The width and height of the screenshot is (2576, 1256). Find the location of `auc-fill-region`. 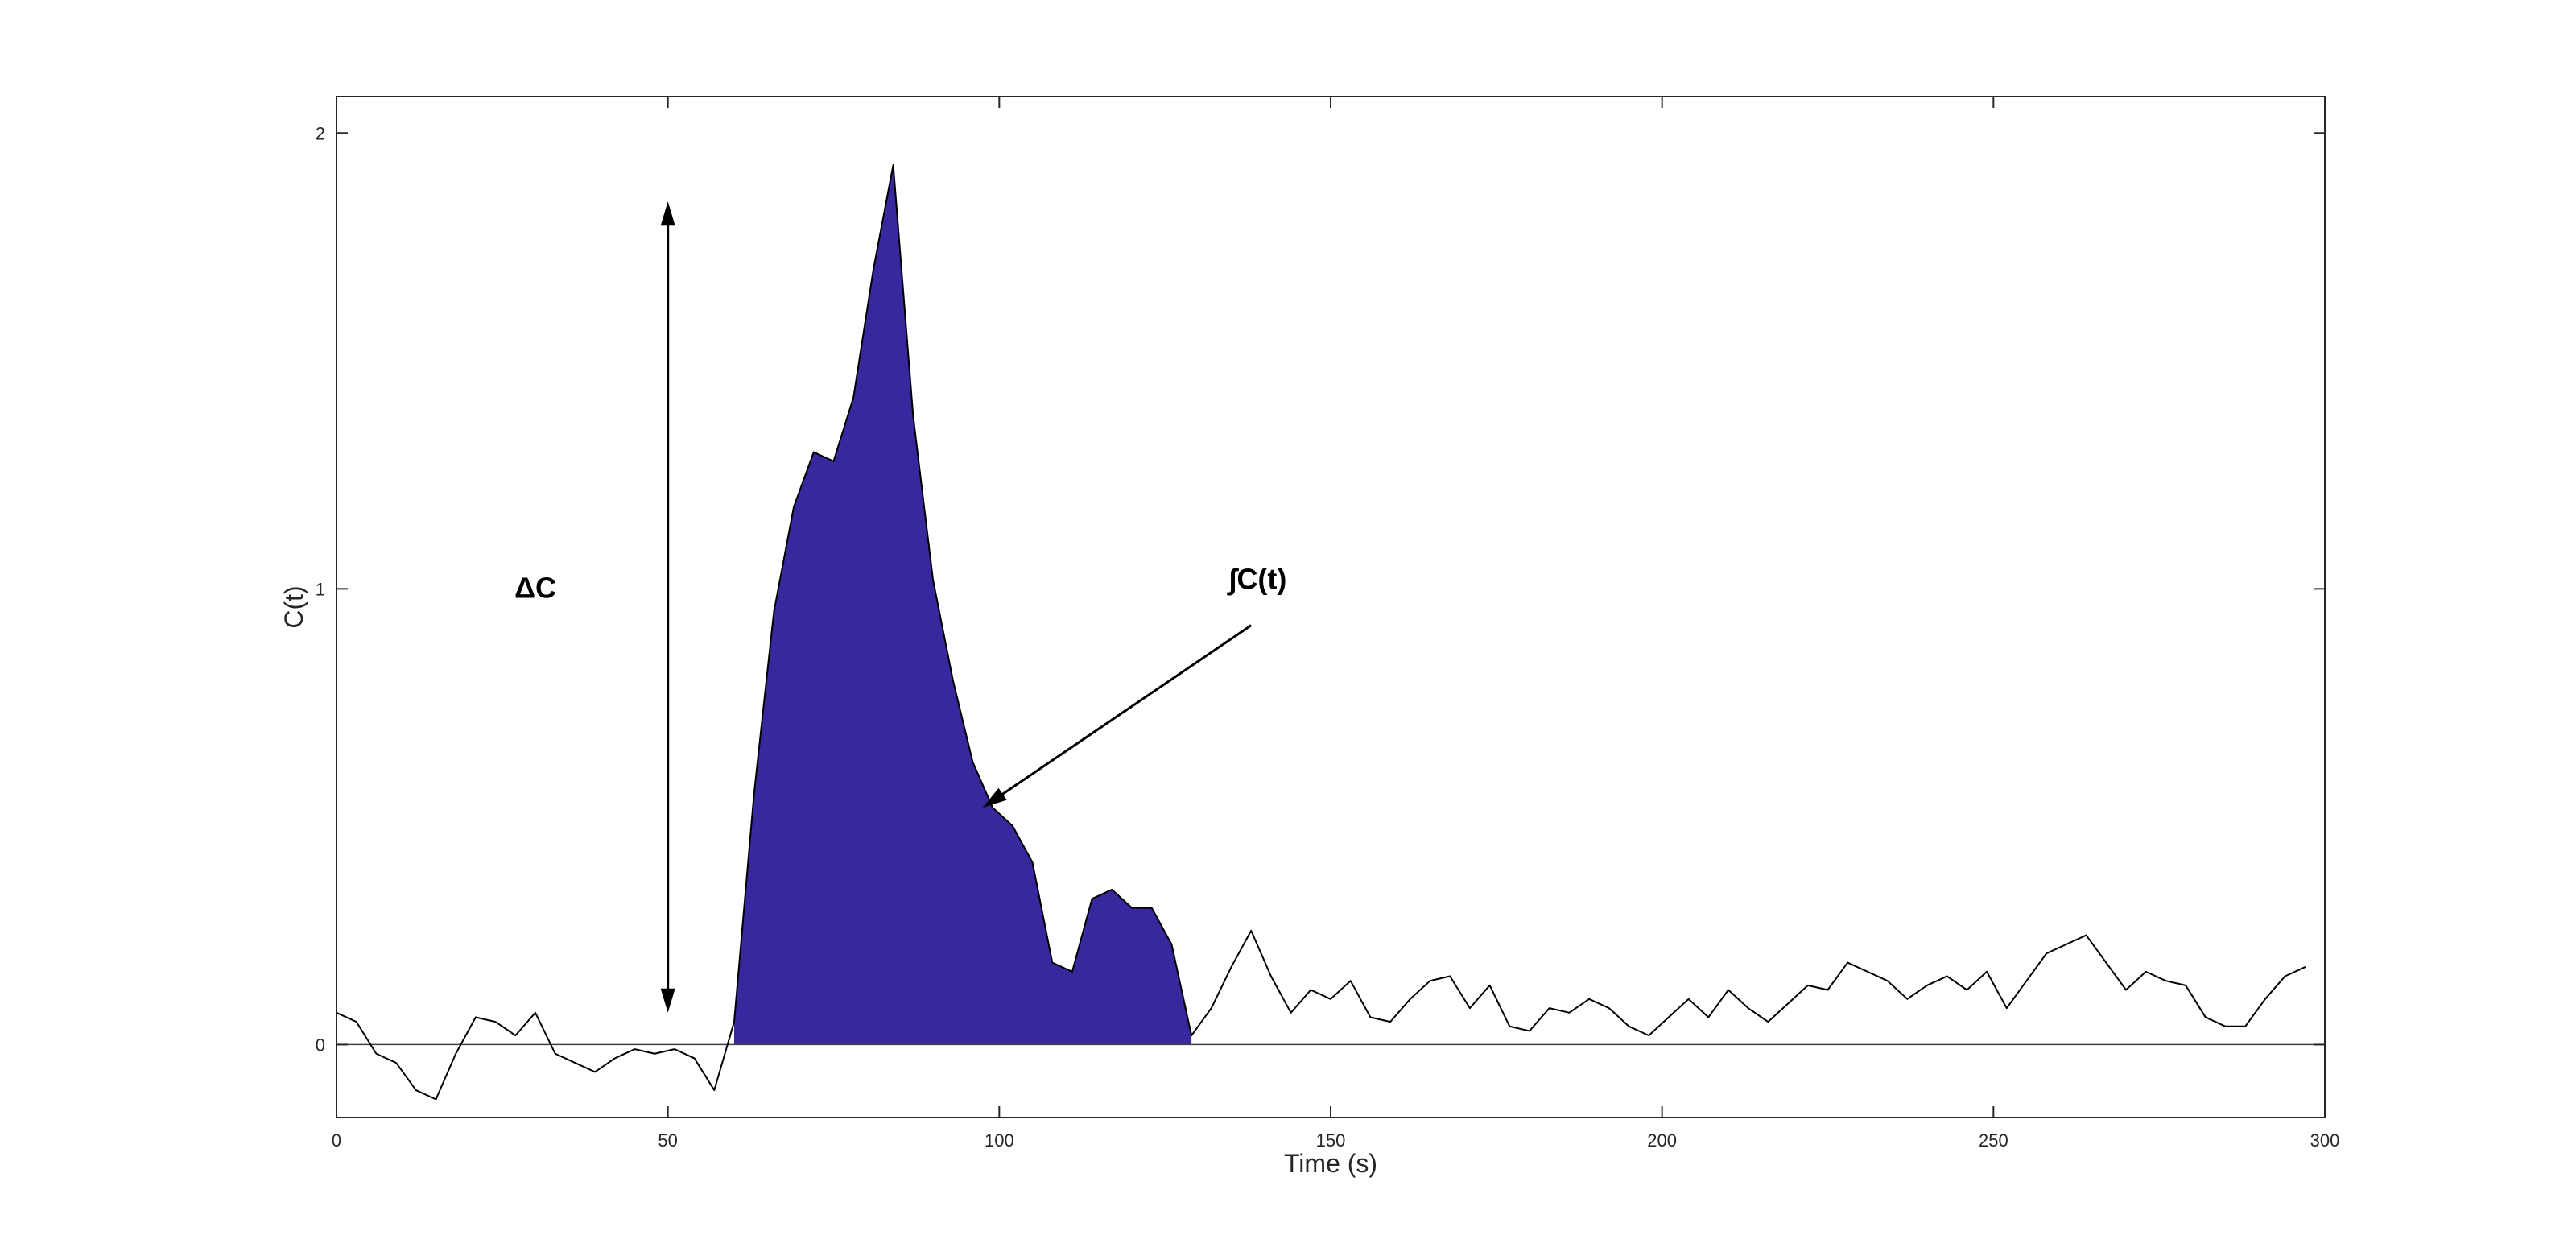

auc-fill-region is located at coordinates (963, 604).